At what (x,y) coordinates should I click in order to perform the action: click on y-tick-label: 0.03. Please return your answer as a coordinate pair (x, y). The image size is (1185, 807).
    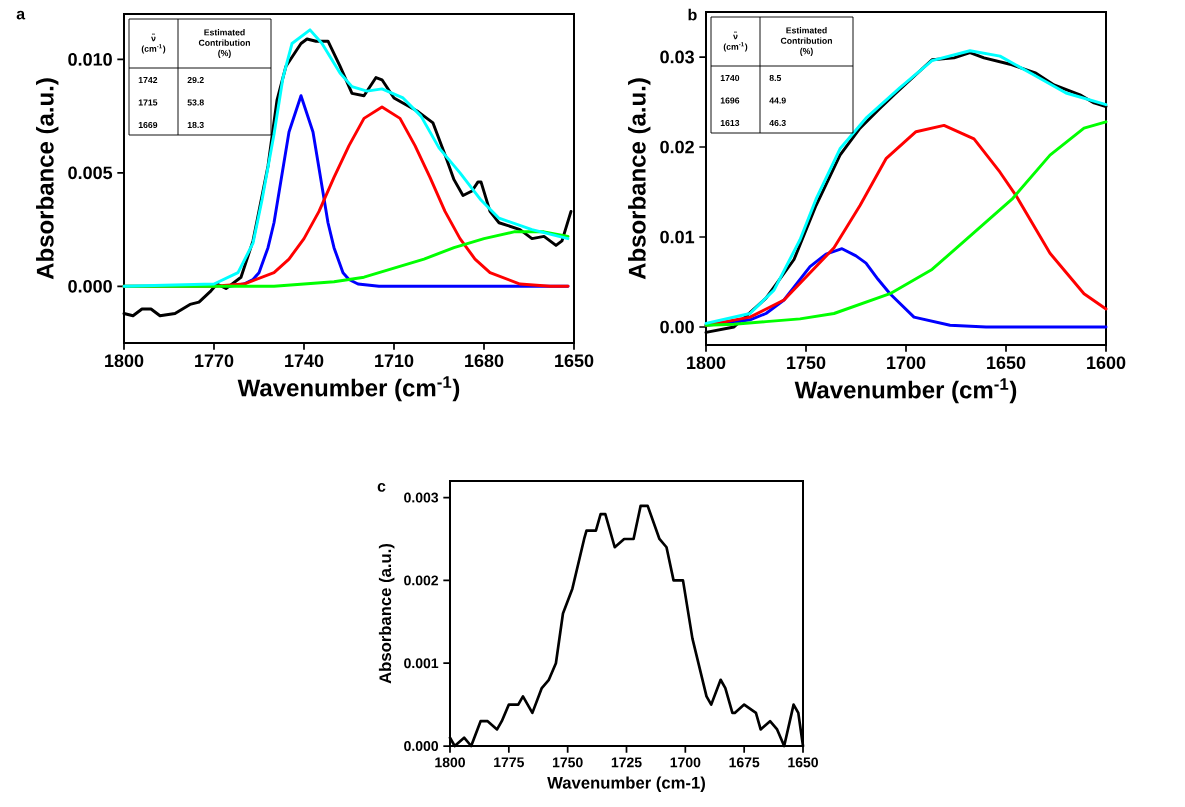
    Looking at the image, I should click on (677, 57).